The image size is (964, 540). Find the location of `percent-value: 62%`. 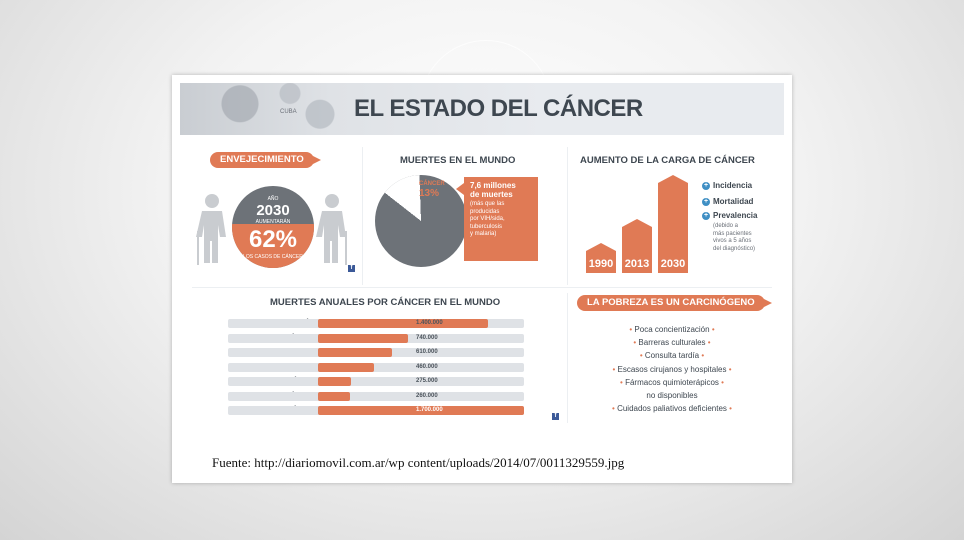

percent-value: 62% is located at coordinates (273, 239).